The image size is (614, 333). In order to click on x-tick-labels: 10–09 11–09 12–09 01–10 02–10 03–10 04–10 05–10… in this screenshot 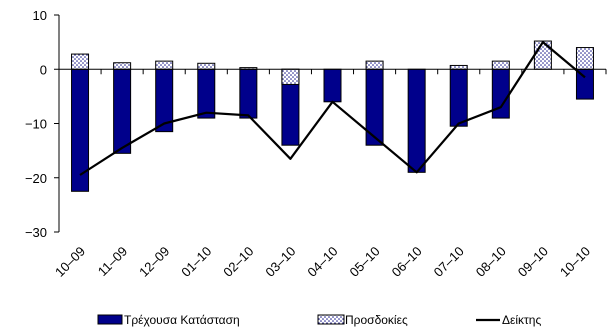, I will do `click(322, 262)`.